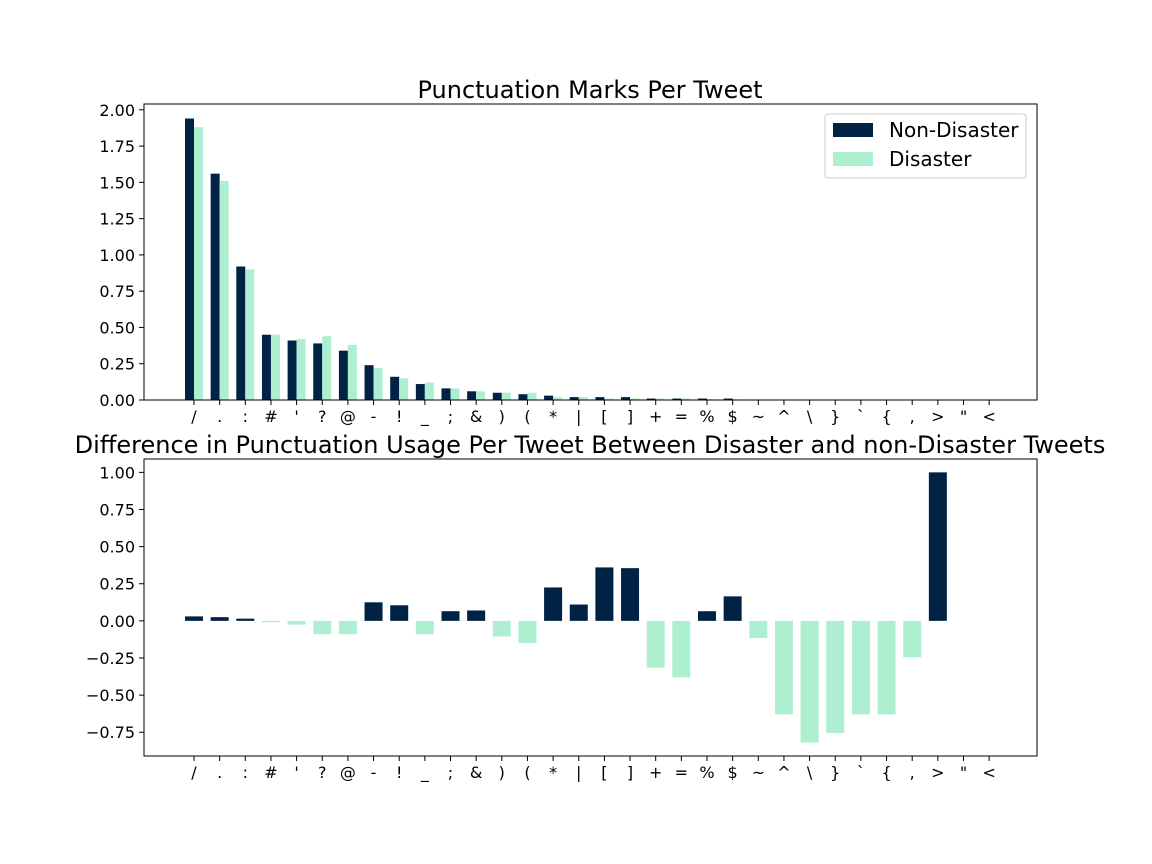 This screenshot has height=864, width=1152. What do you see at coordinates (476, 416) in the screenshot?
I see `chart1-xtick-label-cat-11: &` at bounding box center [476, 416].